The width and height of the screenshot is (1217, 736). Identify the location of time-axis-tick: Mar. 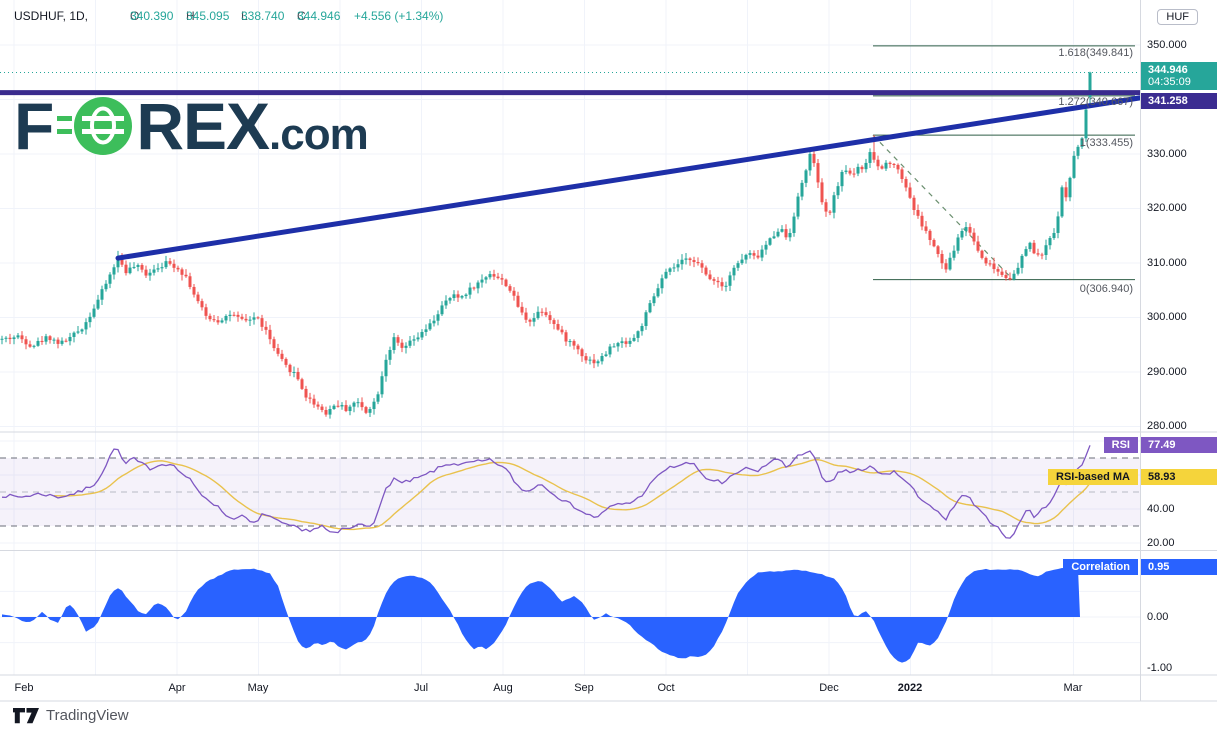
(1073, 688).